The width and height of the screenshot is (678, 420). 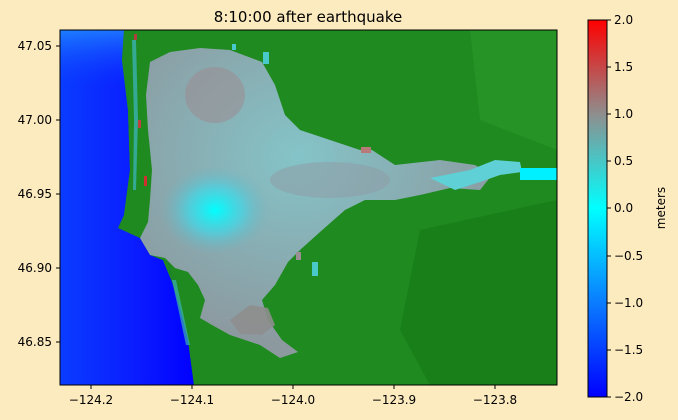 I want to click on ocean-nearshore, so click(x=94, y=95).